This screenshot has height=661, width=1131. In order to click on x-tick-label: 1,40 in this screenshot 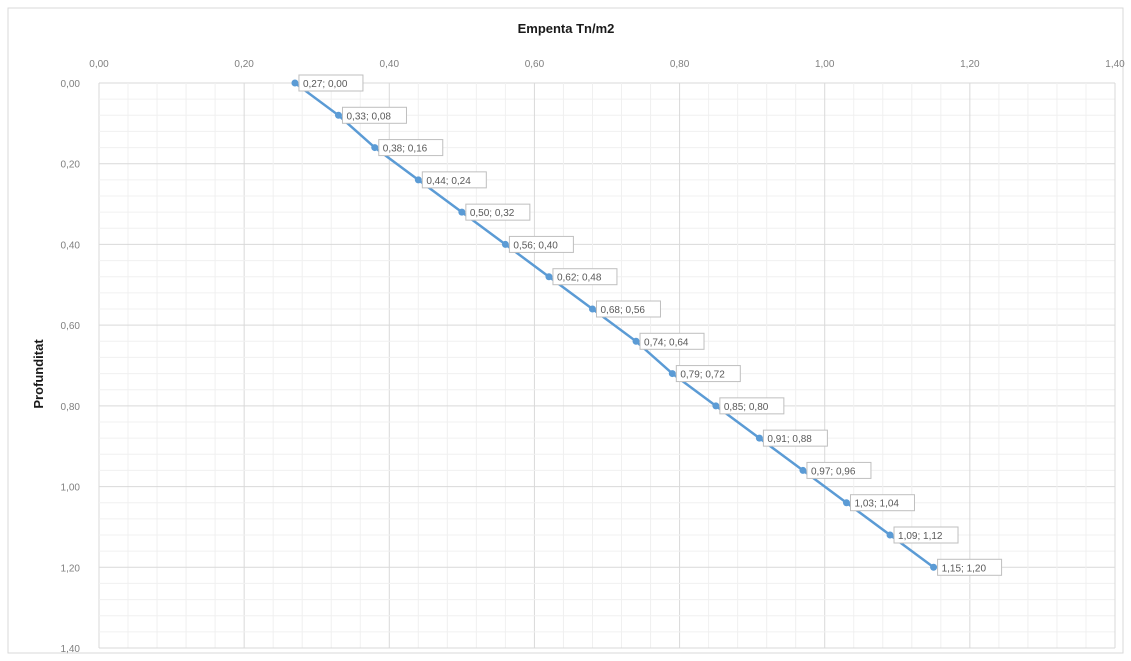, I will do `click(1115, 64)`.